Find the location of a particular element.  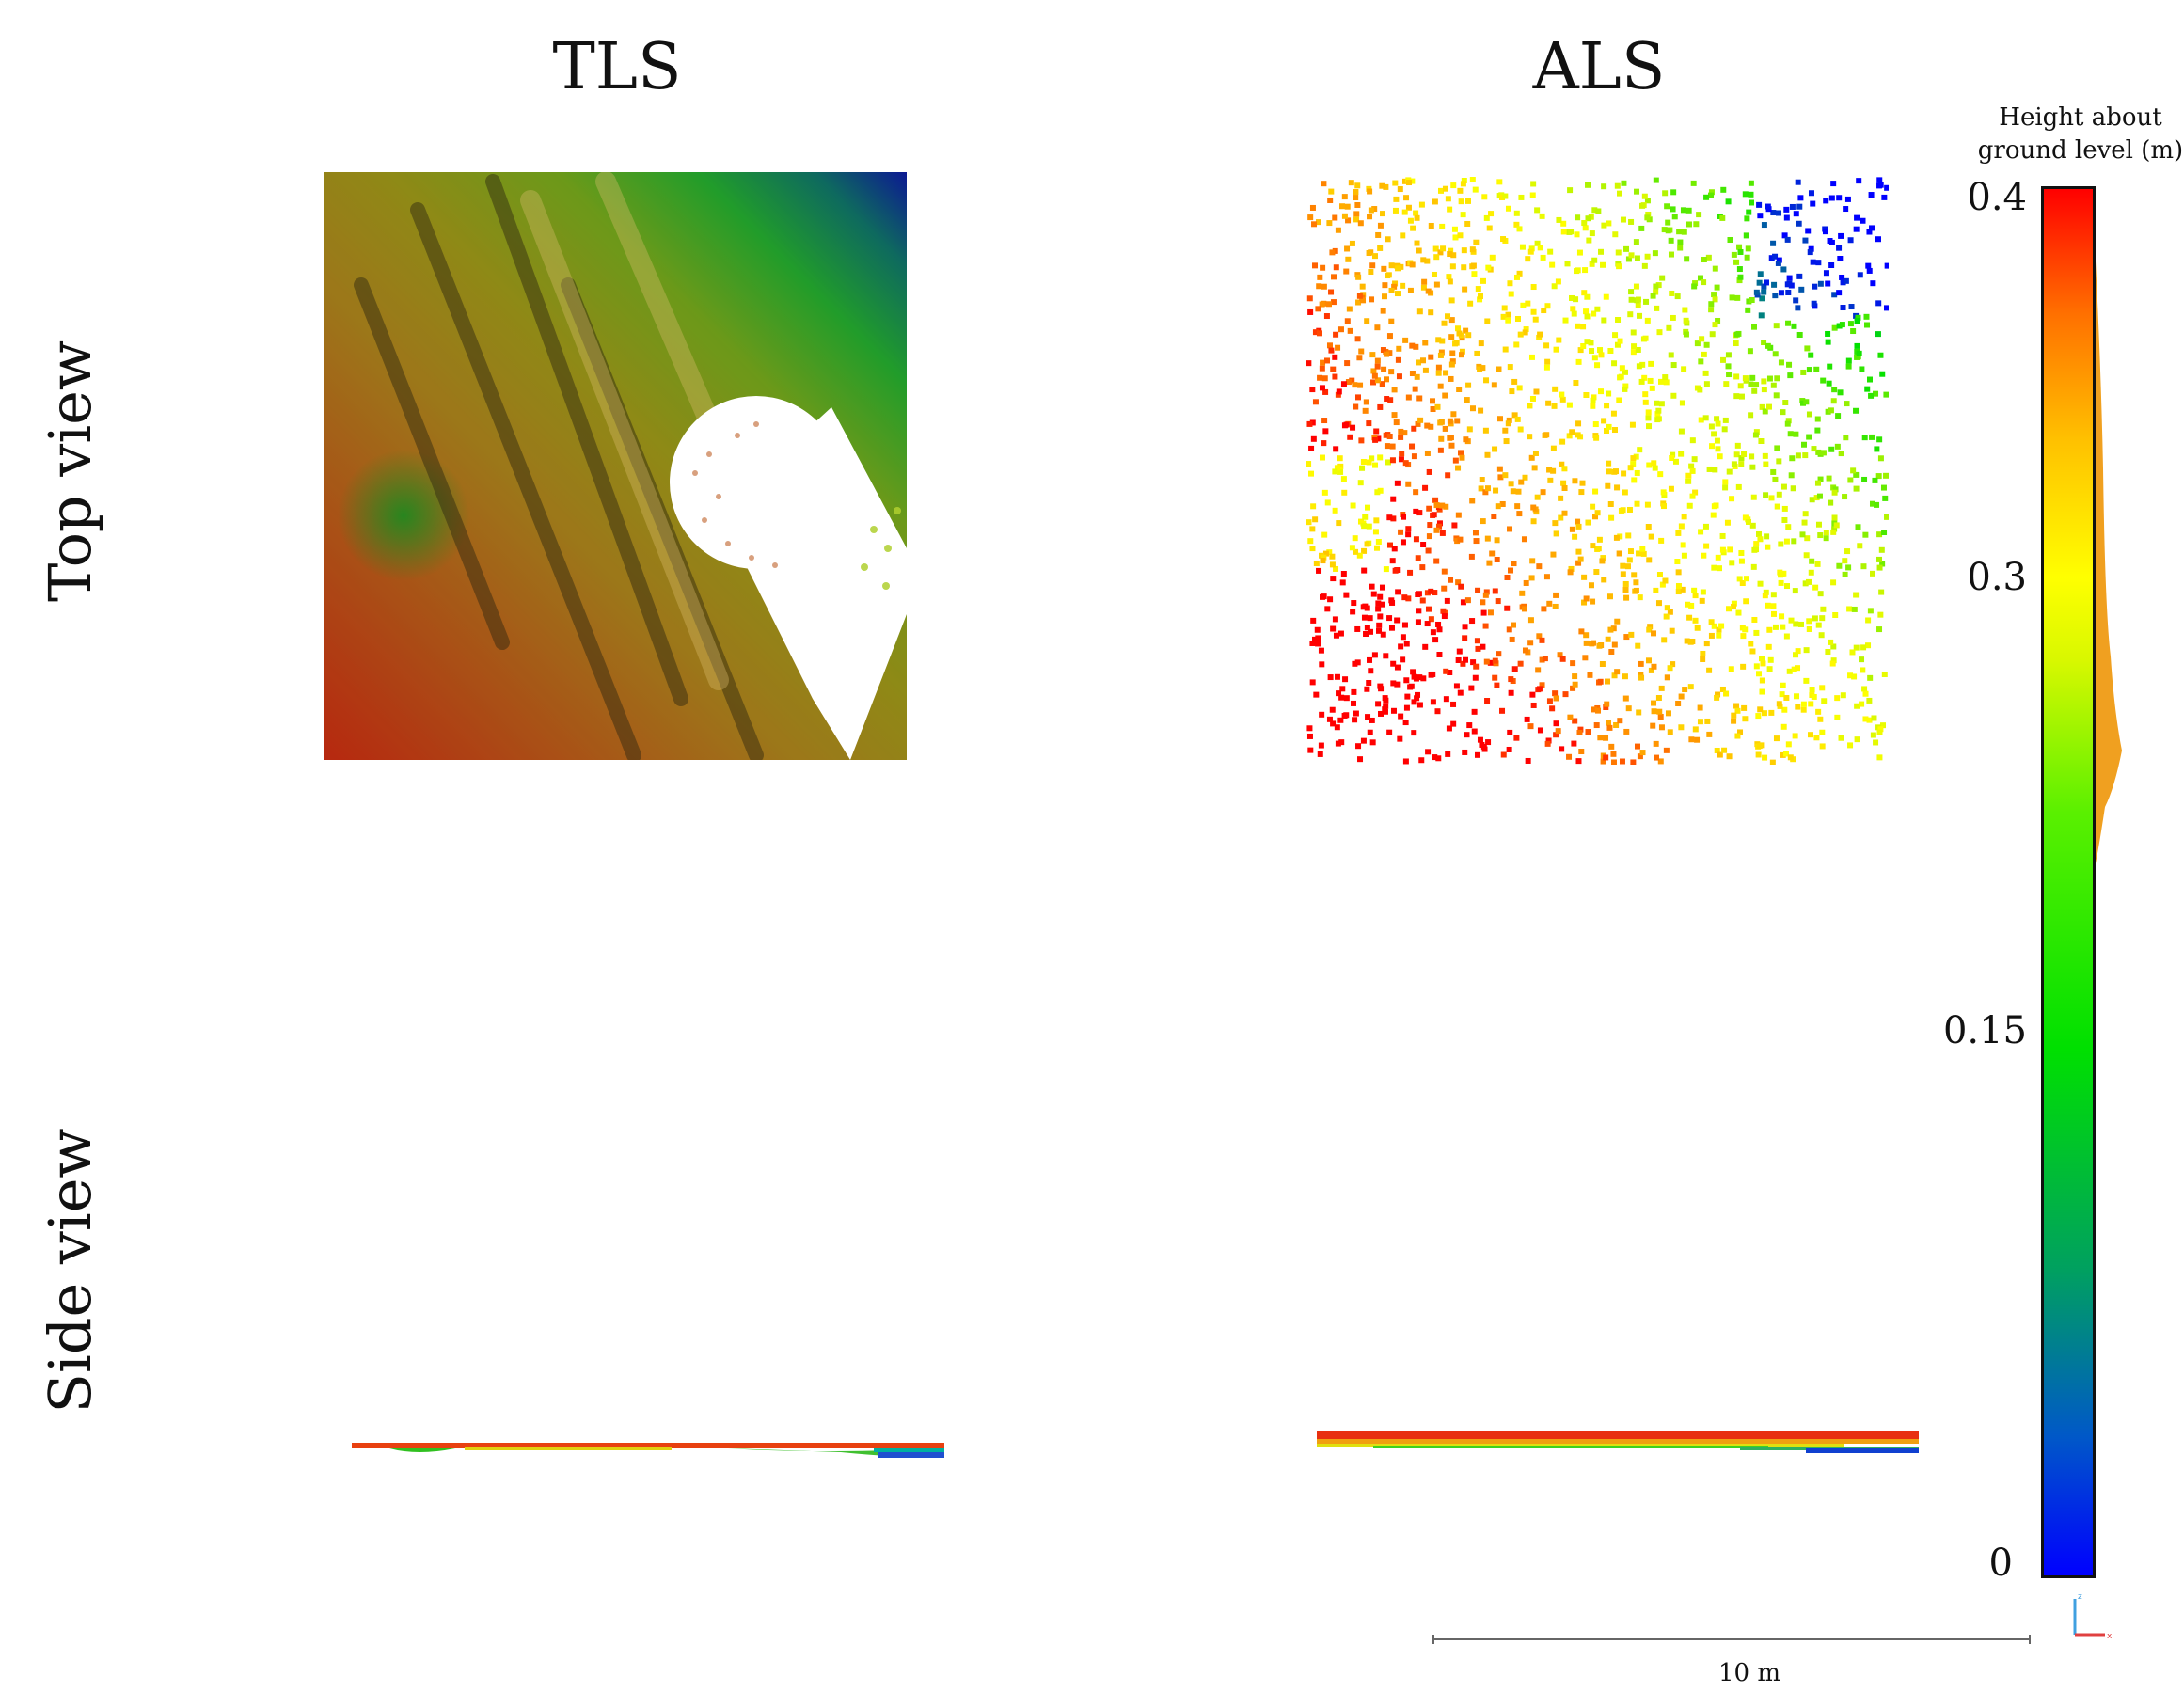

gizmo-x-label: x is located at coordinates (2110, 1636).